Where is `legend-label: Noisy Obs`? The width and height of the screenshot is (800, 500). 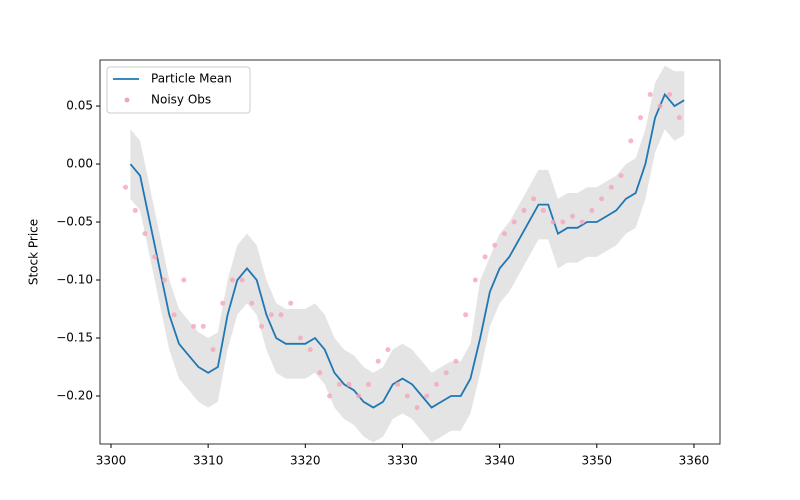 legend-label: Noisy Obs is located at coordinates (181, 100).